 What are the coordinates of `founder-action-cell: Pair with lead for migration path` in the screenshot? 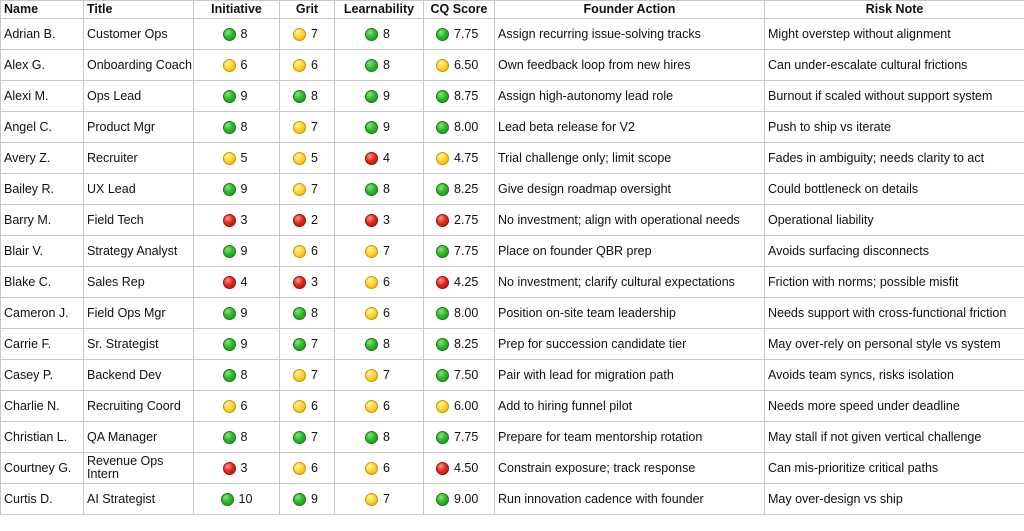 It's located at (629, 375).